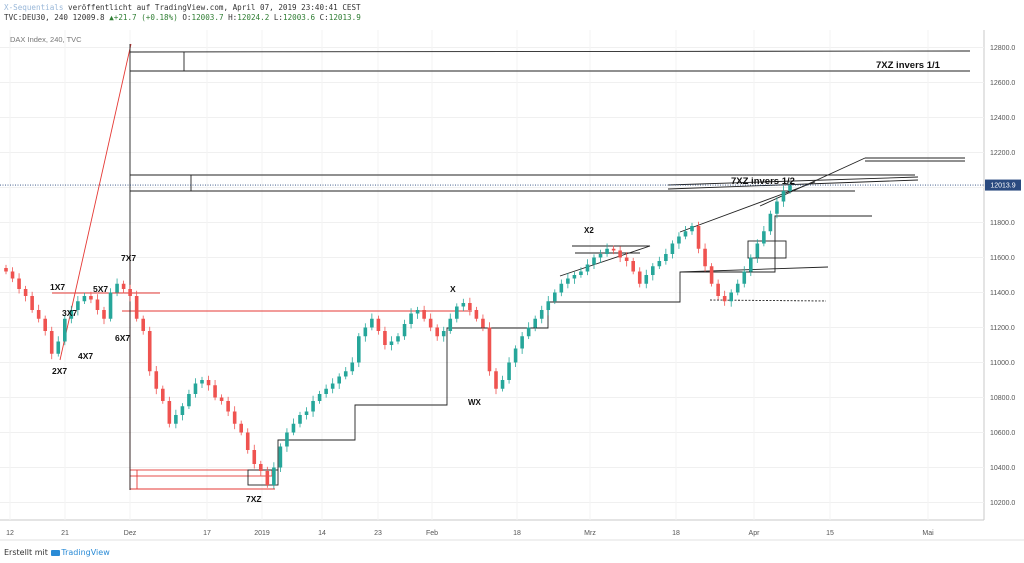 Image resolution: width=1024 pixels, height=563 pixels. I want to click on o-label: O:, so click(187, 17).